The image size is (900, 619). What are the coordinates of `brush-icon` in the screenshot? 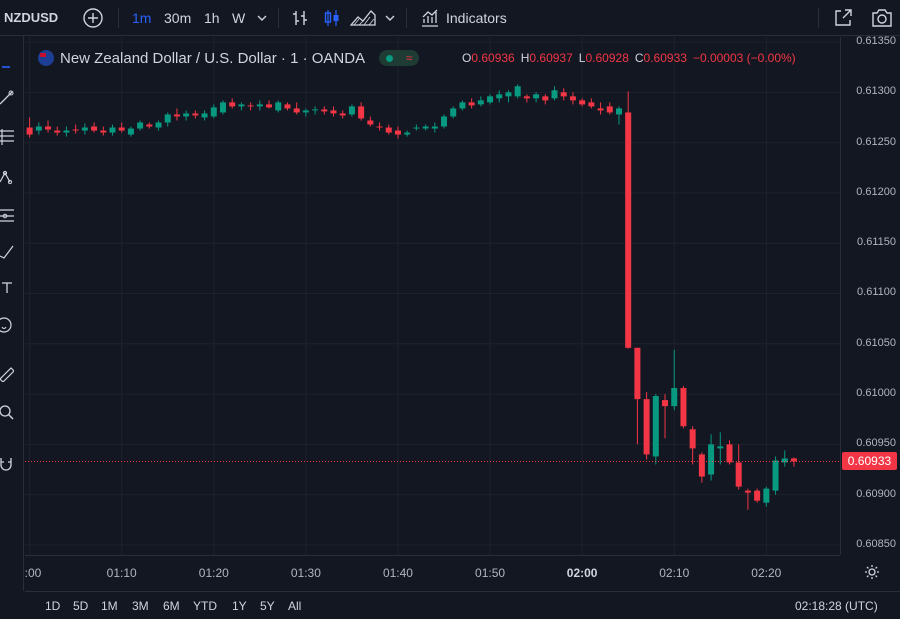 It's located at (7, 251).